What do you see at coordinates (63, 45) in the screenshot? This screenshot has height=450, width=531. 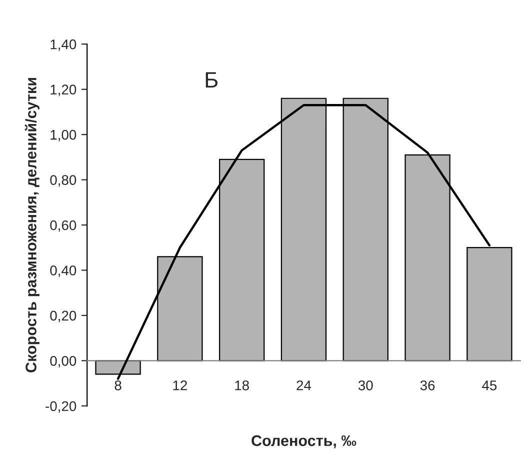 I see `y-tick-label: 1,40` at bounding box center [63, 45].